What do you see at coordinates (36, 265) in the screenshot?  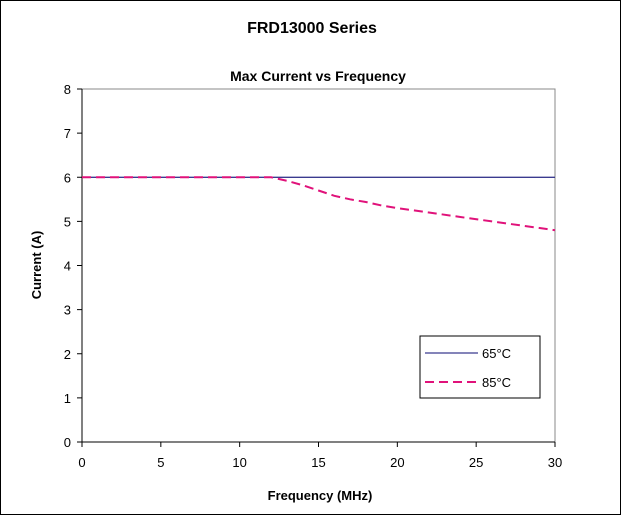 I see `y-axis-label: Current (A)` at bounding box center [36, 265].